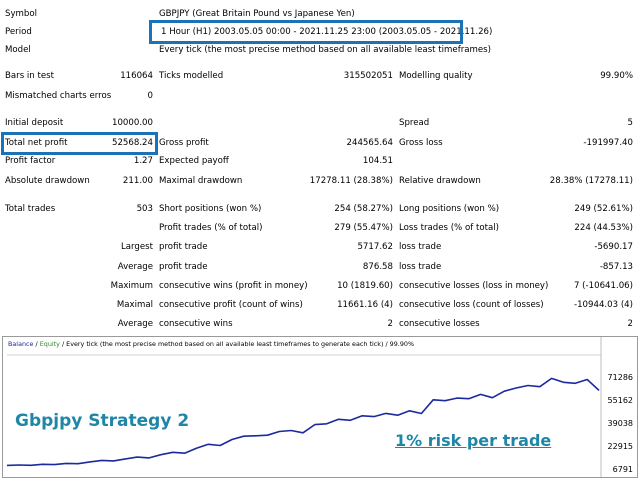 Image resolution: width=640 pixels, height=480 pixels. I want to click on strategy-title: Gbpjpy Strategy 2, so click(102, 421).